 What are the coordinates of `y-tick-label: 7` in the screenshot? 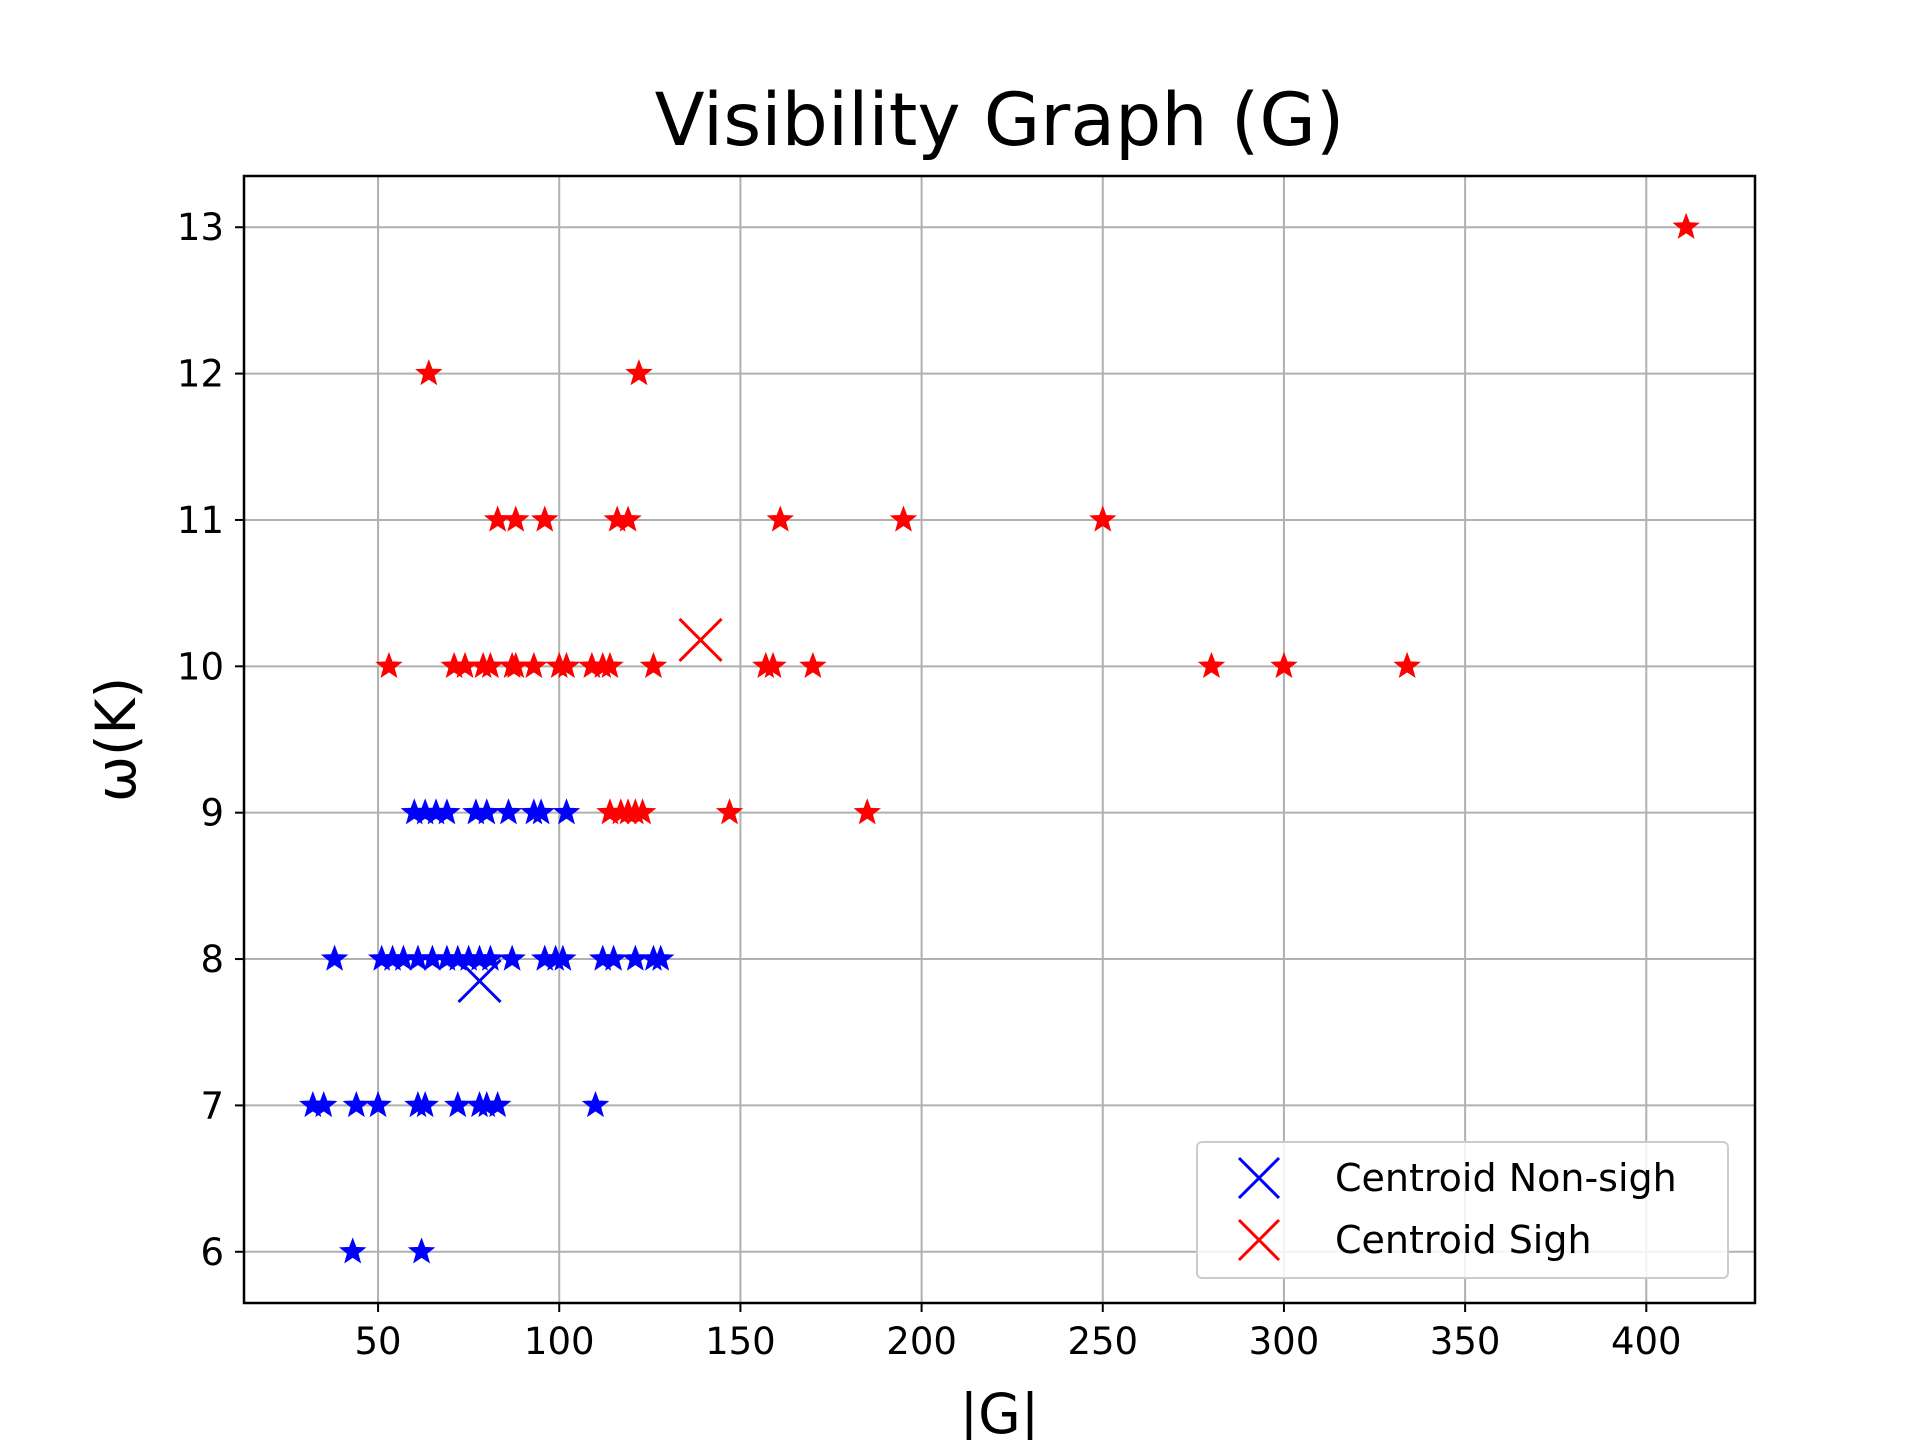 It's located at (212, 1105).